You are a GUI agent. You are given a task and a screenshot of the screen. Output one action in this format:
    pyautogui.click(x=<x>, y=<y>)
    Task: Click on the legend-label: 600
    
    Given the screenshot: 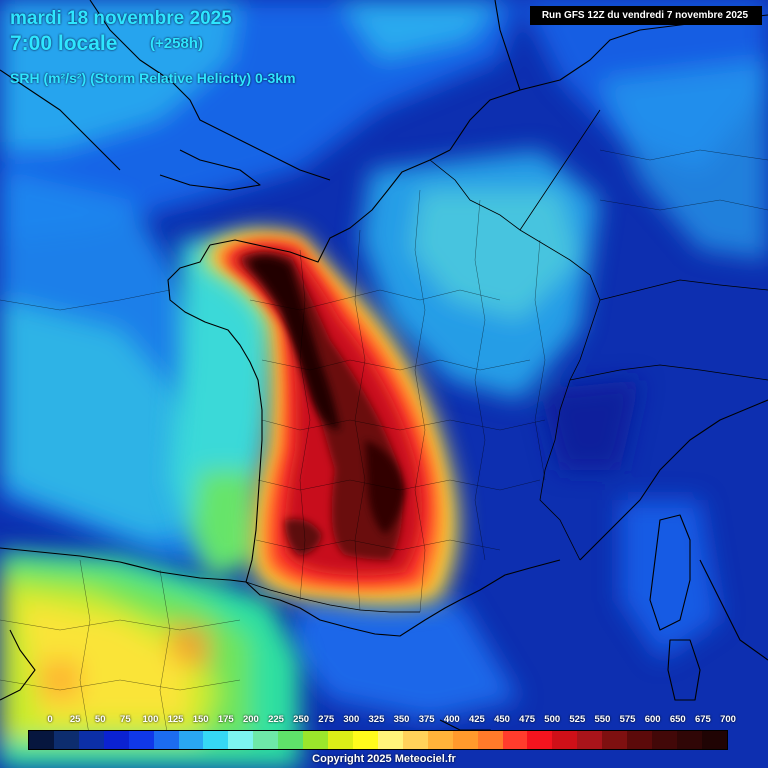 What is the action you would take?
    pyautogui.click(x=652, y=719)
    